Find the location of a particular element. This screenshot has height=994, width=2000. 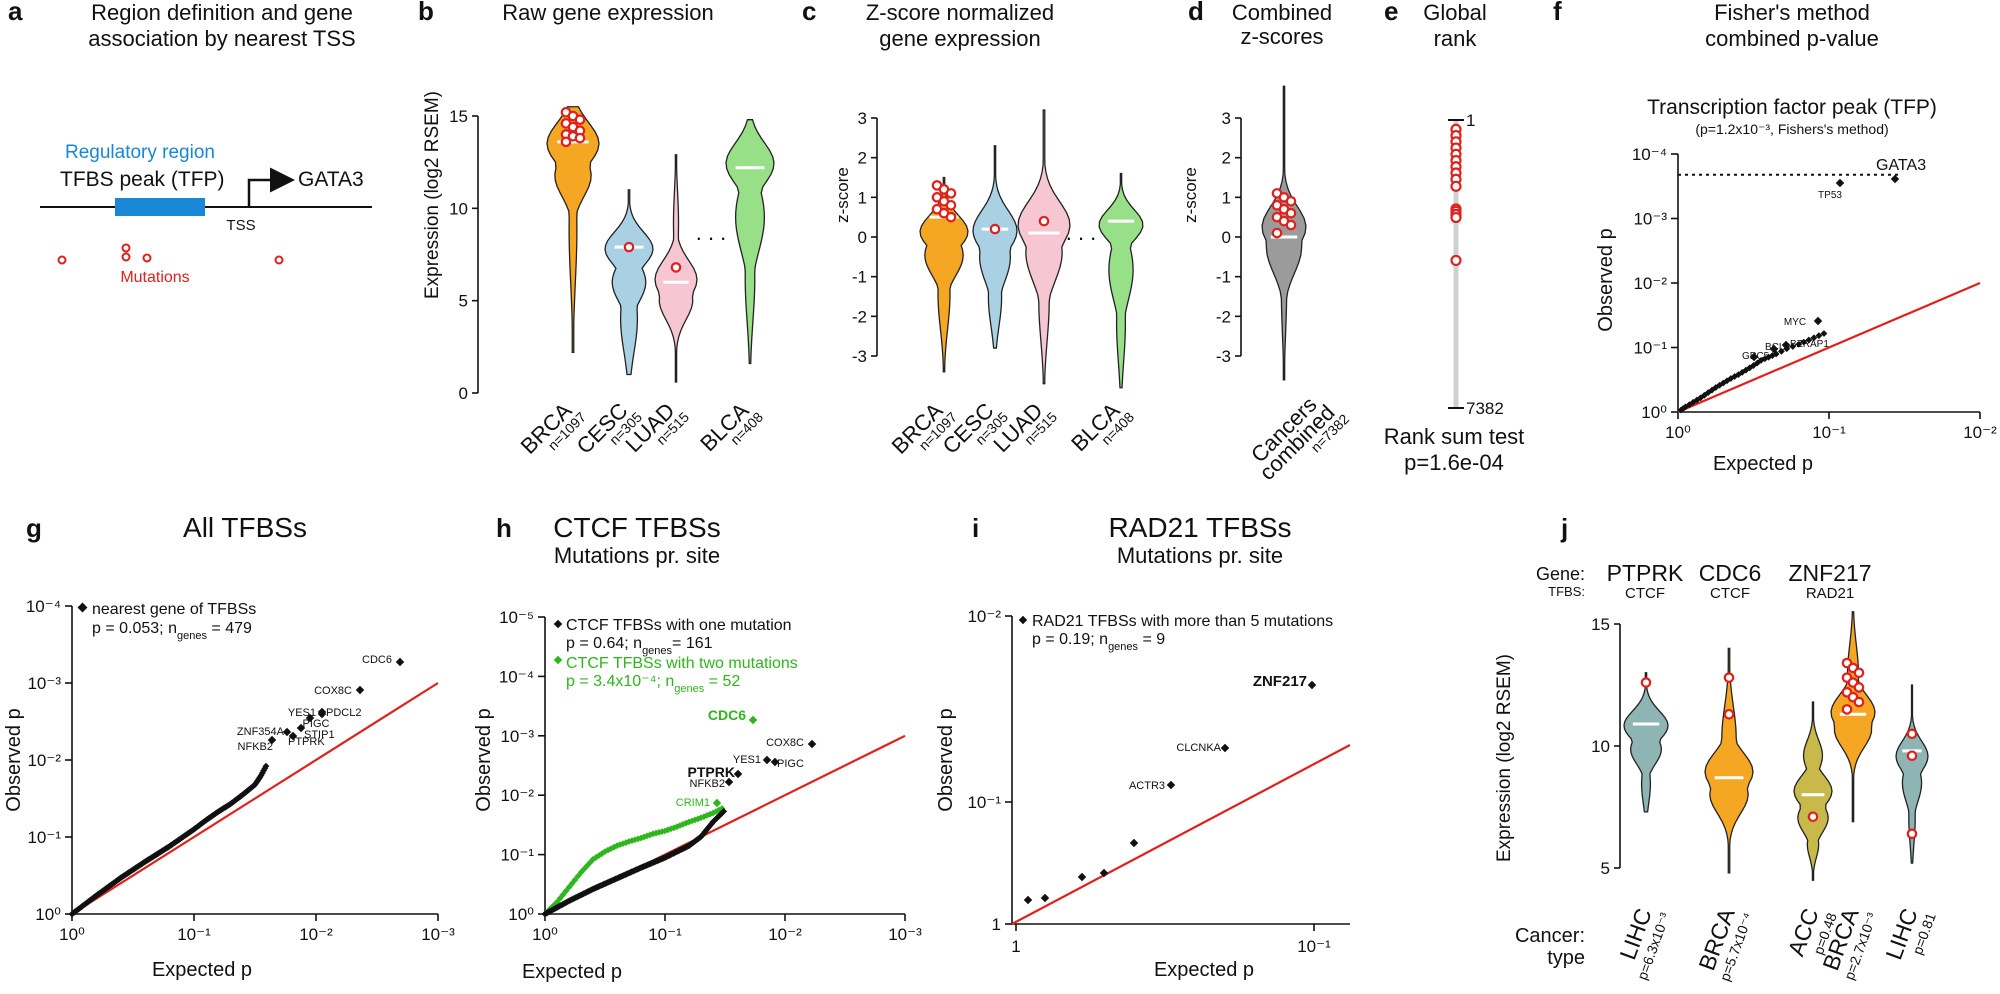

panel-d-ylabel: z-score is located at coordinates (1190, 195).